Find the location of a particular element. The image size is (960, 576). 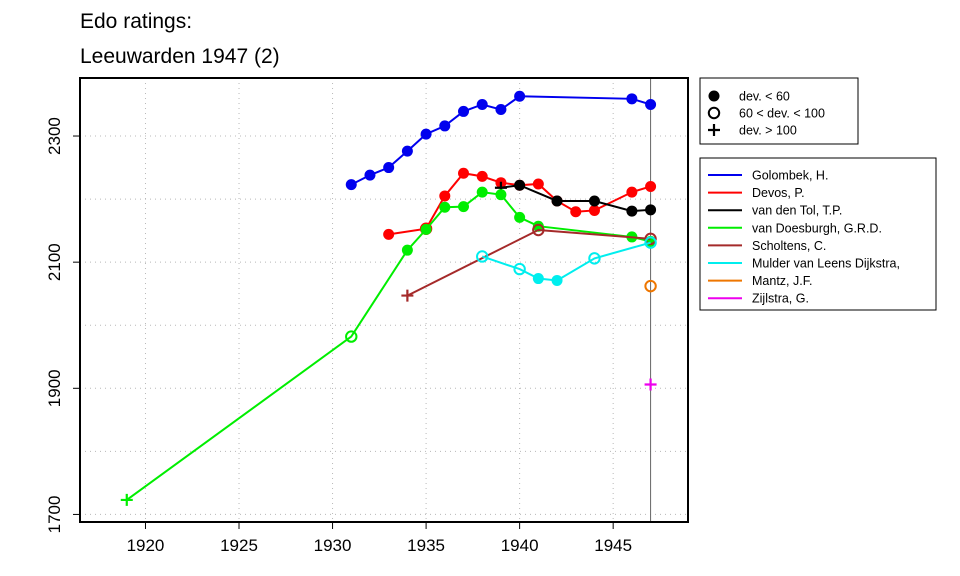

marker-legend-box is located at coordinates (779, 111).